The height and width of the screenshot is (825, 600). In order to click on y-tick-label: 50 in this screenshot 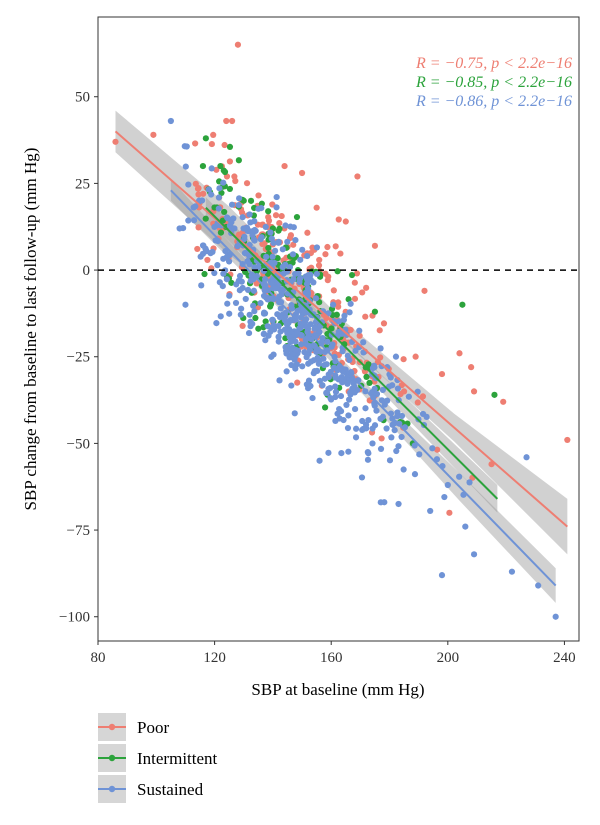, I will do `click(82, 98)`.